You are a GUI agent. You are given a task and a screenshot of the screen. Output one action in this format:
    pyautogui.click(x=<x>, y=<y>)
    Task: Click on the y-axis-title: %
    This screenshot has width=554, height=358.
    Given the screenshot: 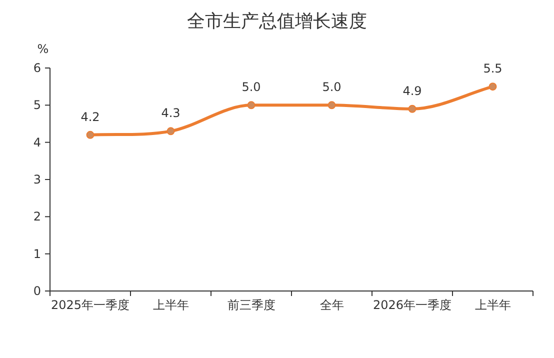 What is the action you would take?
    pyautogui.click(x=43, y=49)
    